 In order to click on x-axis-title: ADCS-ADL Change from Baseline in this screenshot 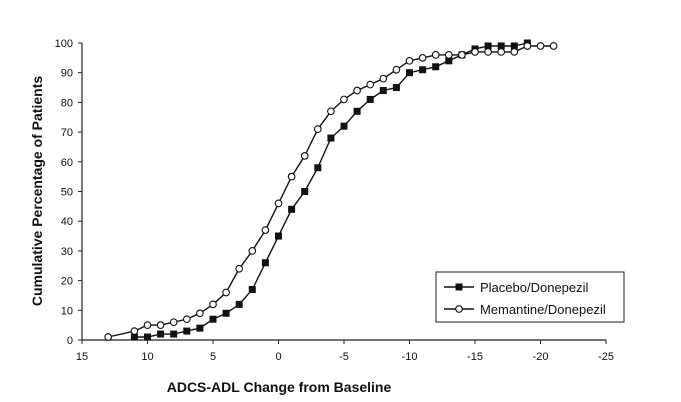, I will do `click(279, 387)`.